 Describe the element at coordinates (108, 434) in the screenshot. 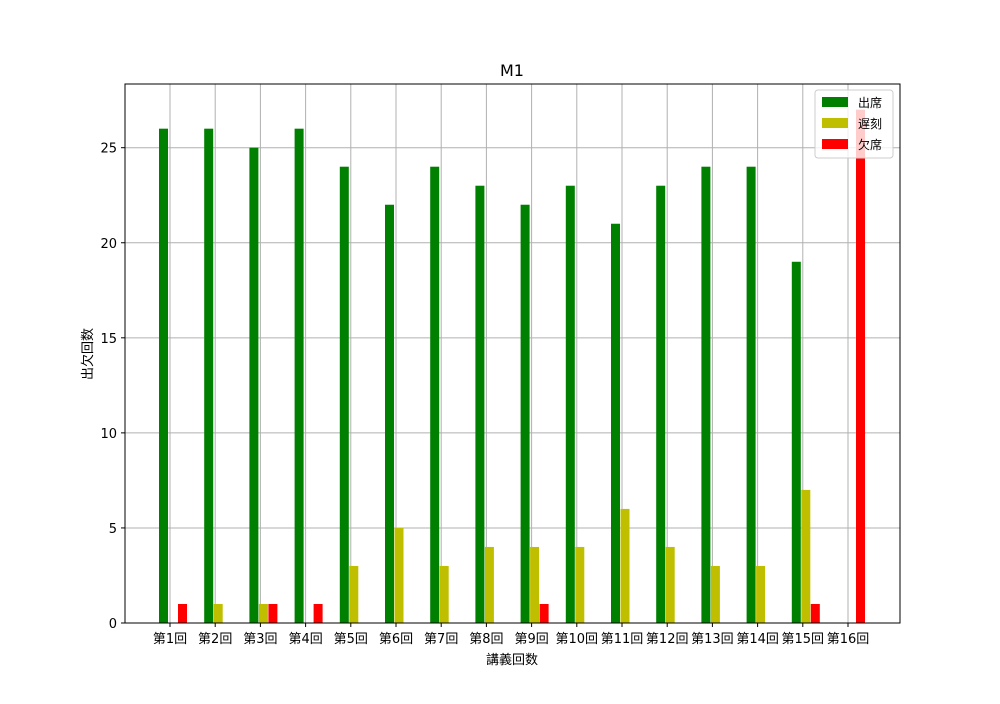

I see `y-tick-label: 10` at that location.